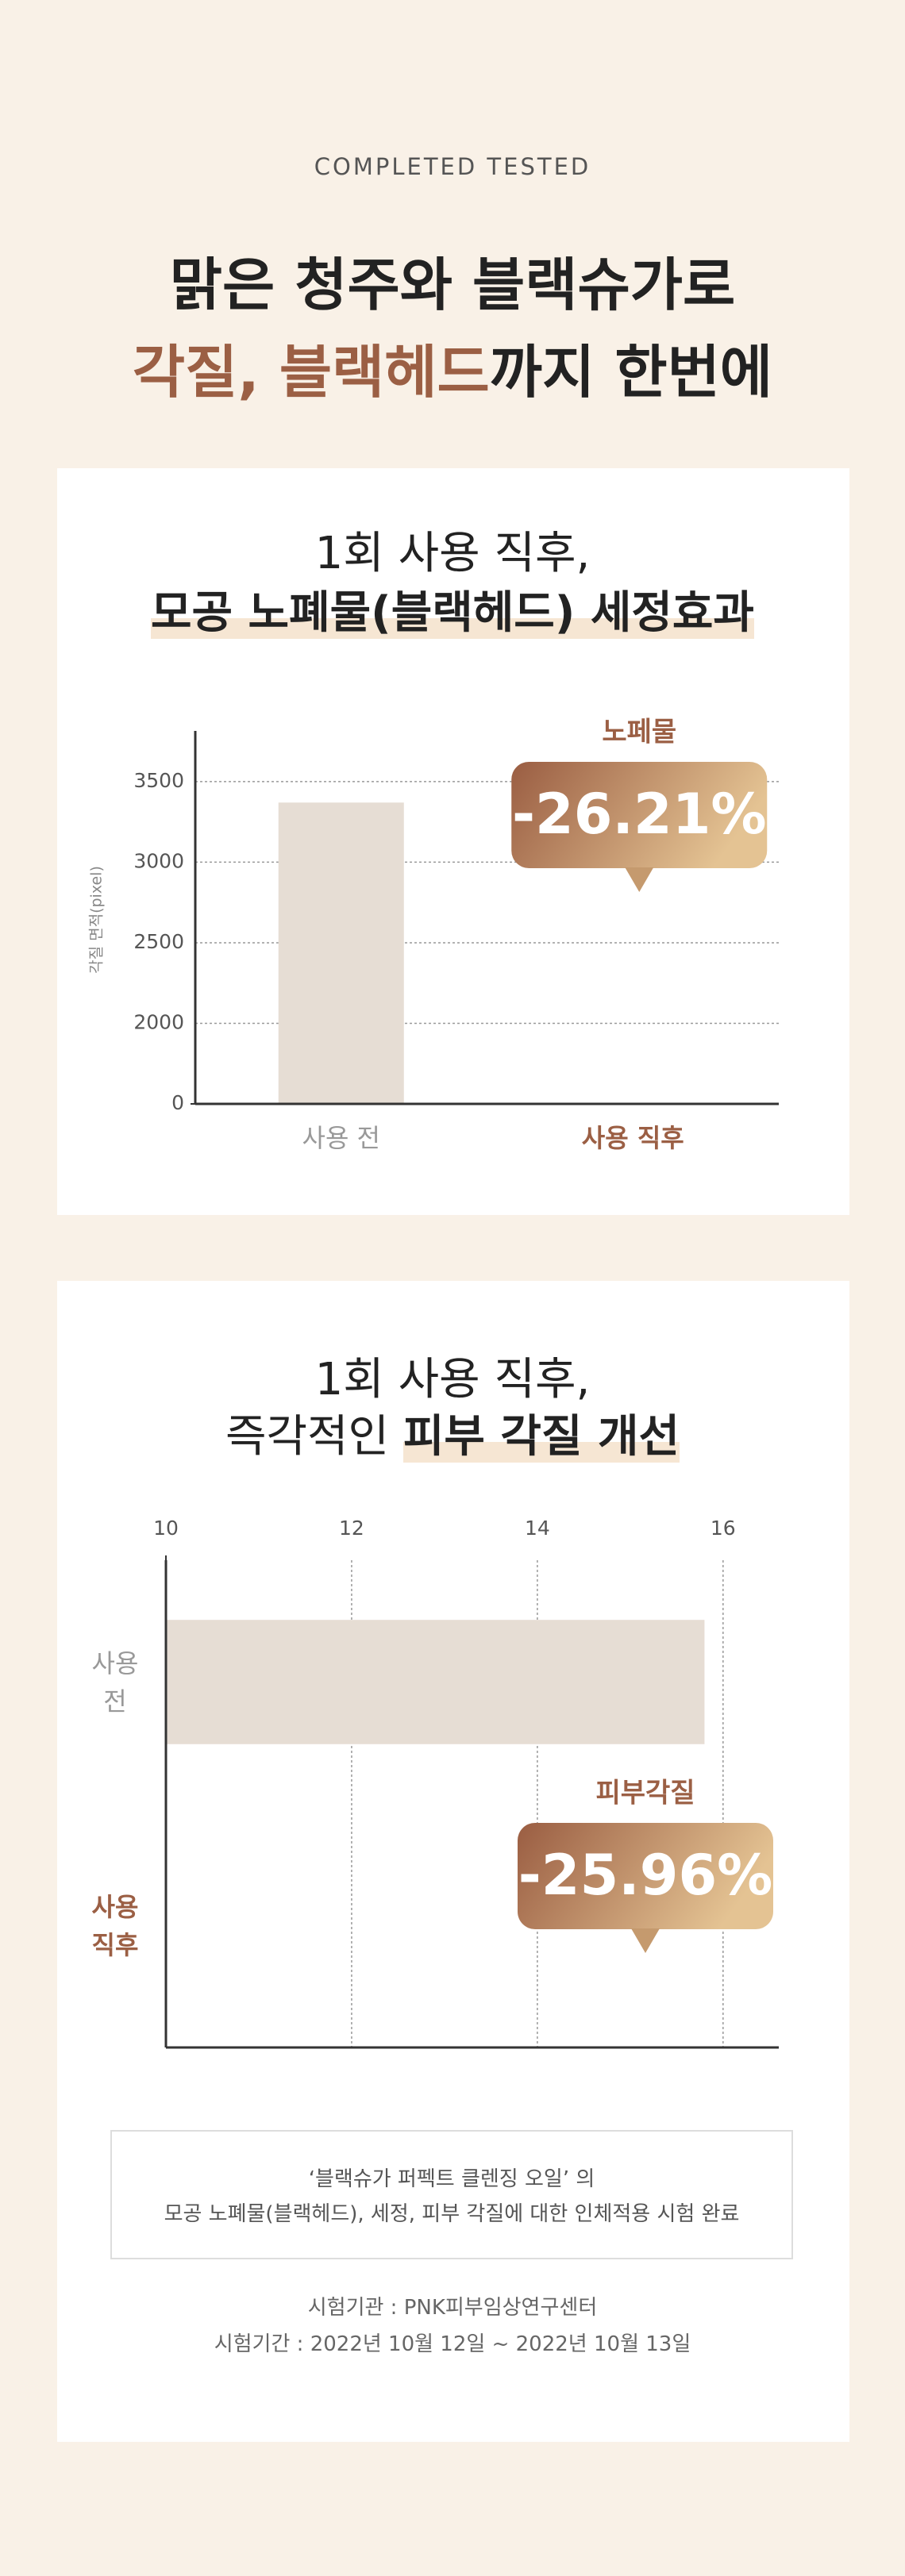 The height and width of the screenshot is (2576, 905). I want to click on note-line: ‘블랙슈가 퍼펙트 클렌징 오일’ 의, so click(451, 2179).